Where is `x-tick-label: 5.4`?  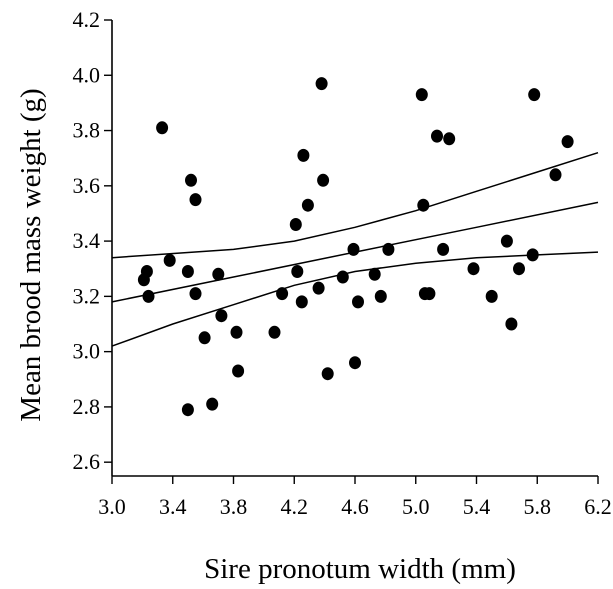
x-tick-label: 5.4 is located at coordinates (477, 506).